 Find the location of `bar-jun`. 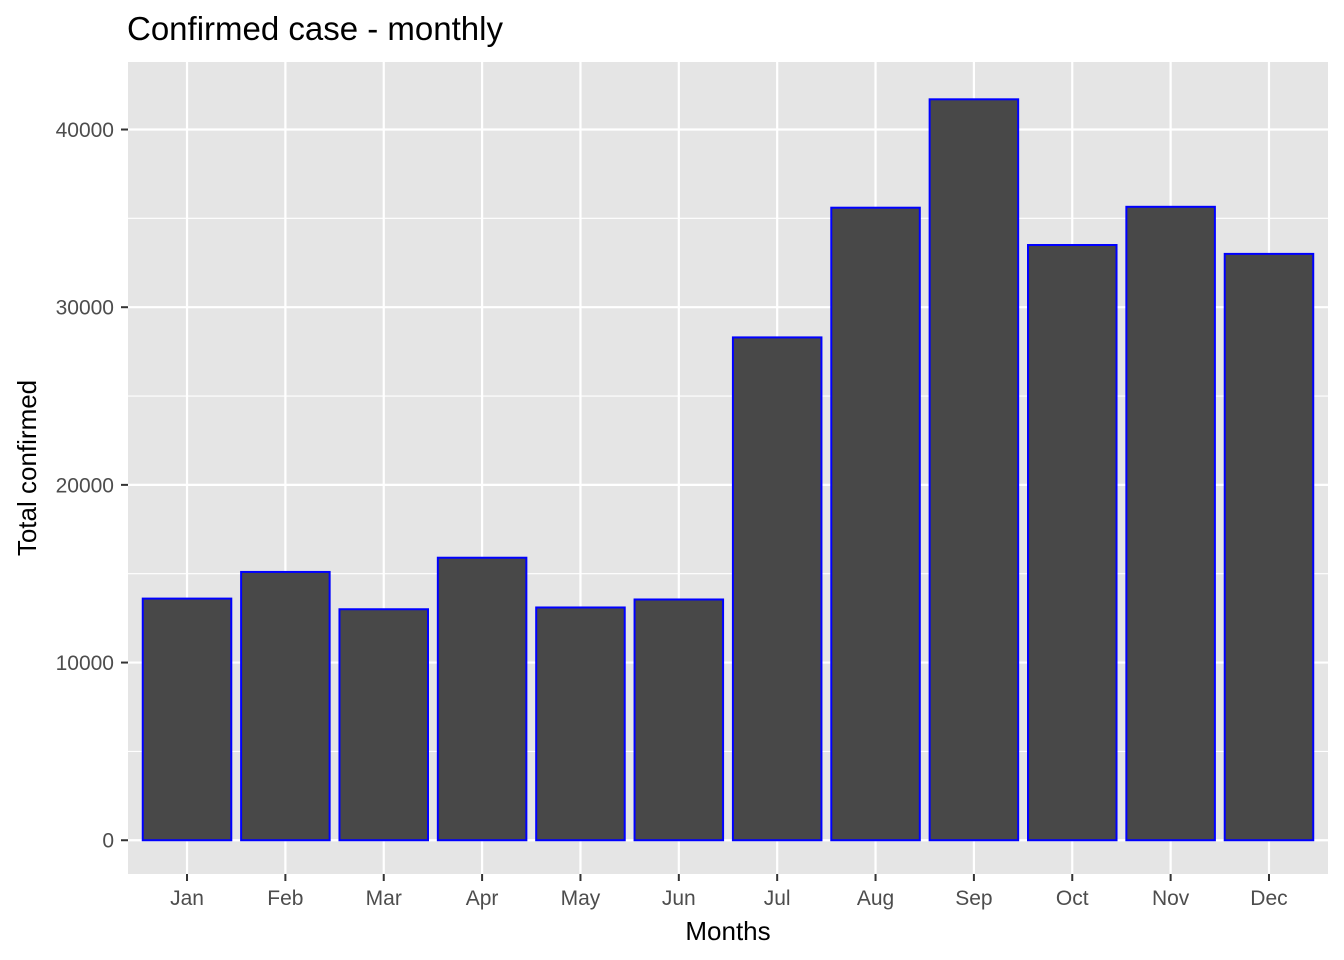

bar-jun is located at coordinates (679, 720).